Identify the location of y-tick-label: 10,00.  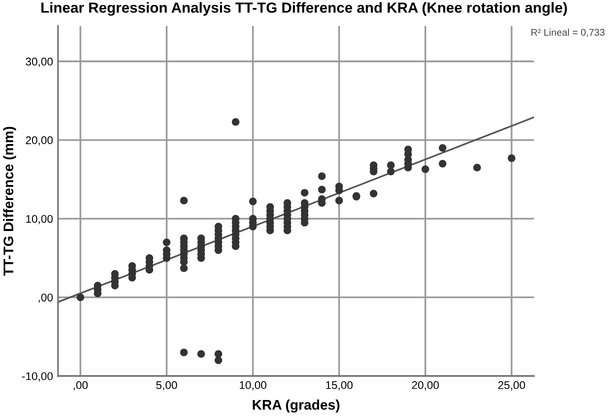
(39, 219).